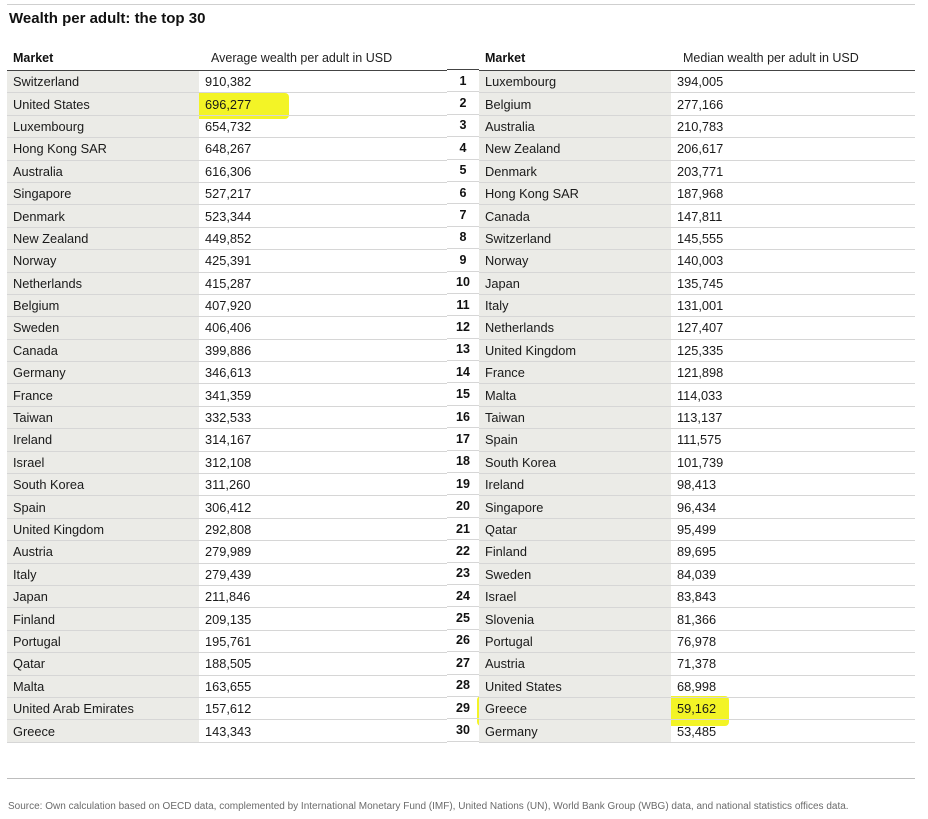 This screenshot has height=819, width=928. Describe the element at coordinates (700, 171) in the screenshot. I see `median-value-cell: 203,771` at that location.